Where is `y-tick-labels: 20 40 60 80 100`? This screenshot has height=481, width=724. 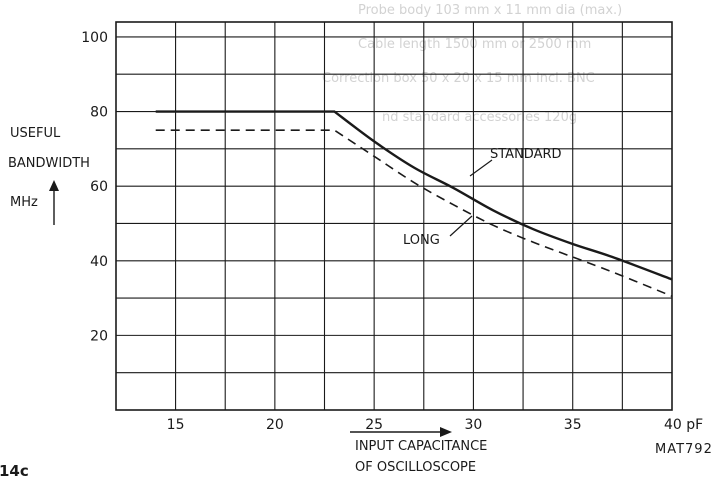 y-tick-labels: 20 40 60 80 100 is located at coordinates (94, 187).